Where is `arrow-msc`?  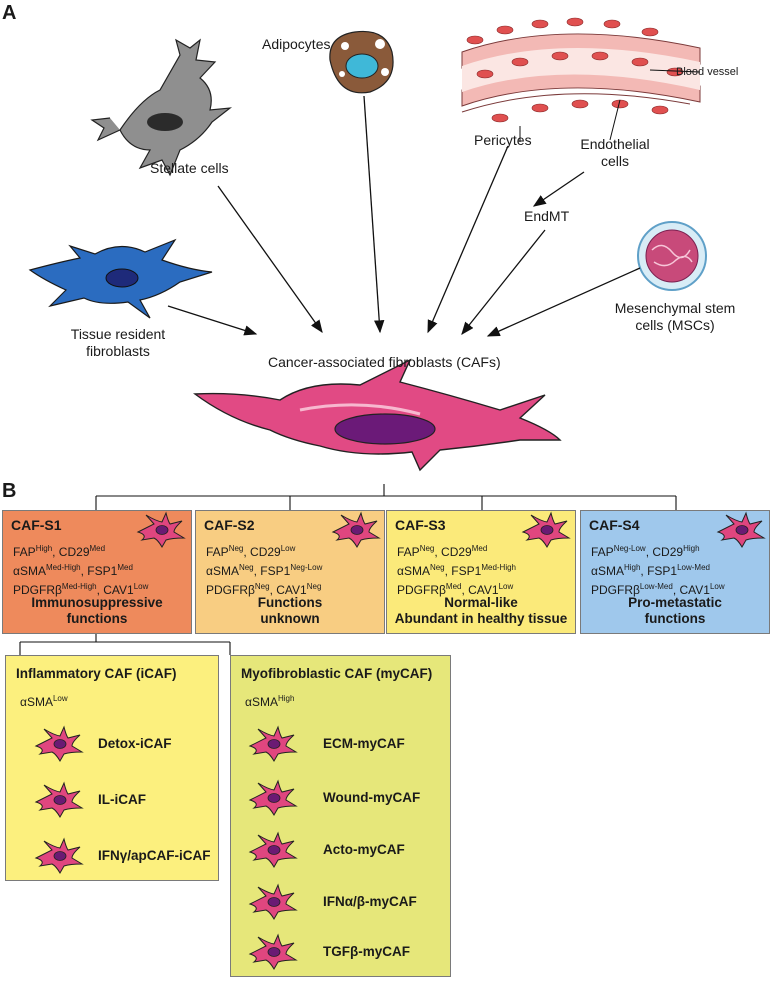 arrow-msc is located at coordinates (563, 302).